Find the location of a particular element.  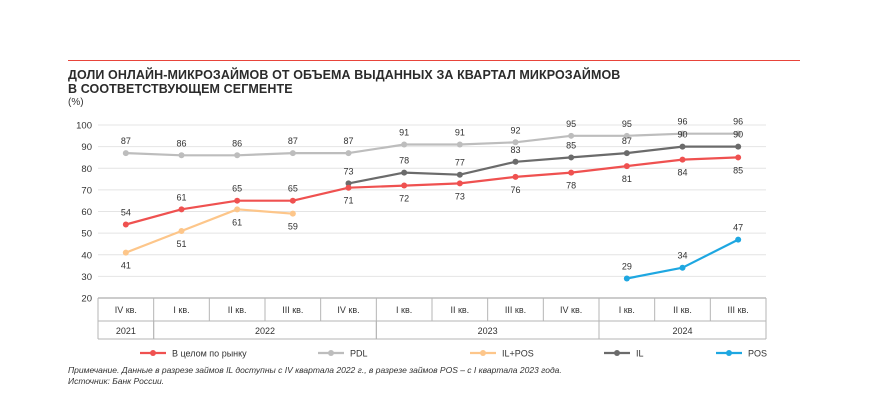

y-tick-label: 100 is located at coordinates (84, 126).